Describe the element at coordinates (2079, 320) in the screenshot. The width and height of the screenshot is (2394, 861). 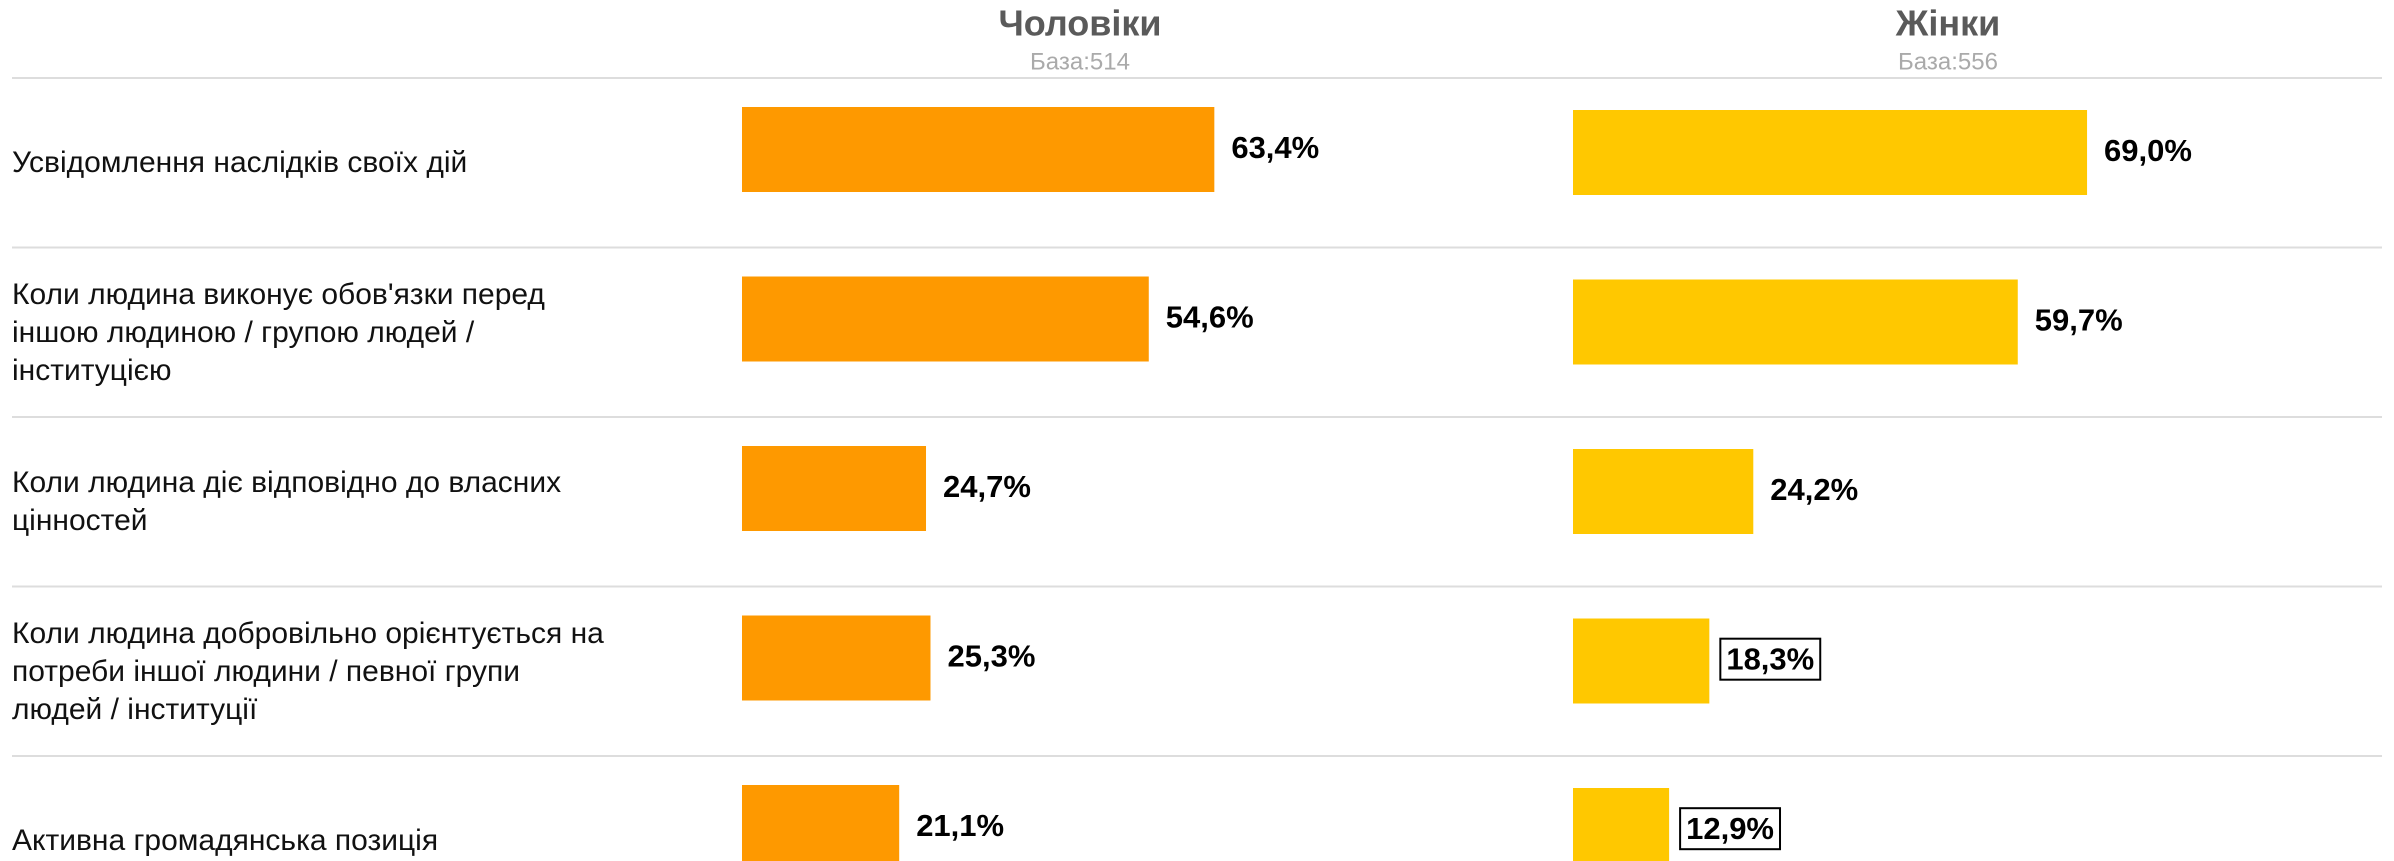
I see `value-label: 59,7%` at that location.